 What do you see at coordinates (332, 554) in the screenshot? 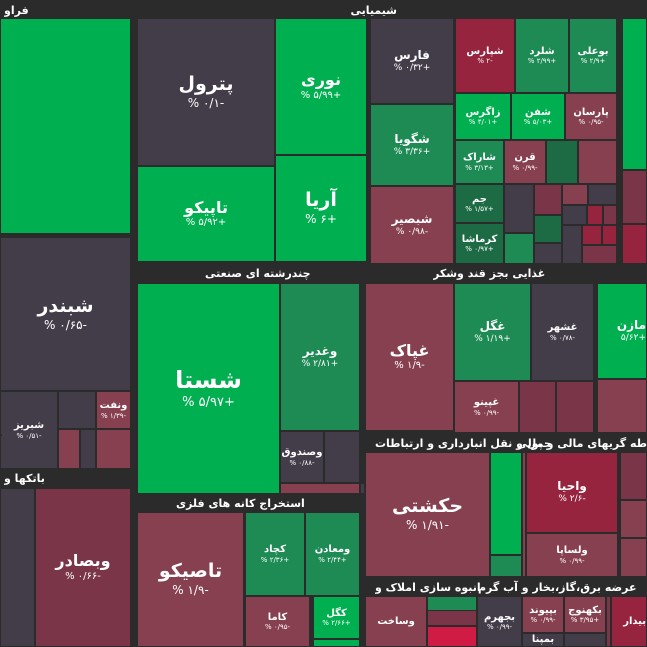
I see `stock-tile: ومعادن +۲/۴۴ %` at bounding box center [332, 554].